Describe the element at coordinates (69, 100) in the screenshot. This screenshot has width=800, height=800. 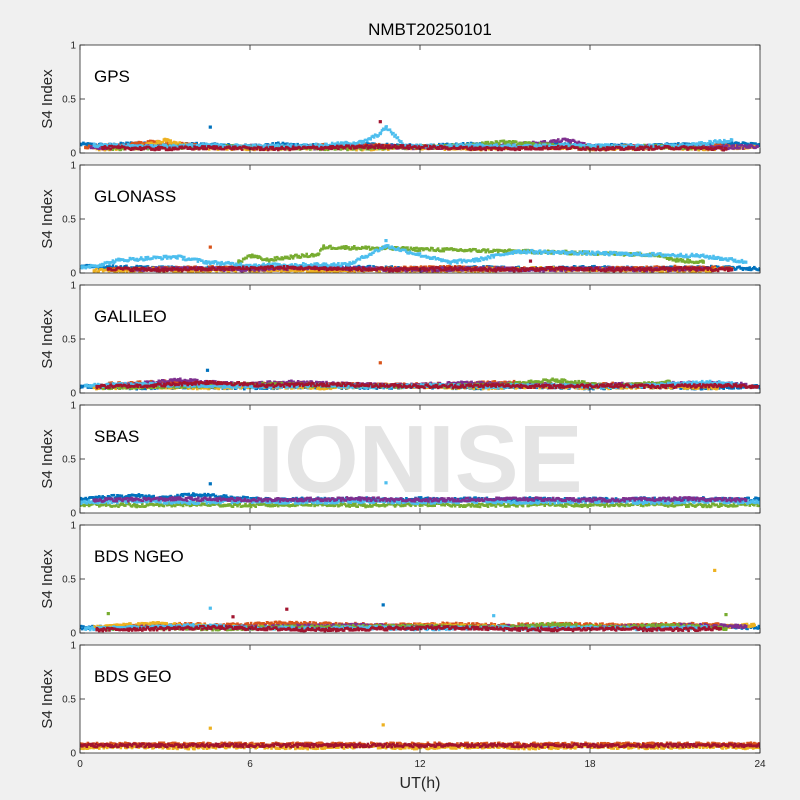
I see `y-tick-label: 0.5` at that location.